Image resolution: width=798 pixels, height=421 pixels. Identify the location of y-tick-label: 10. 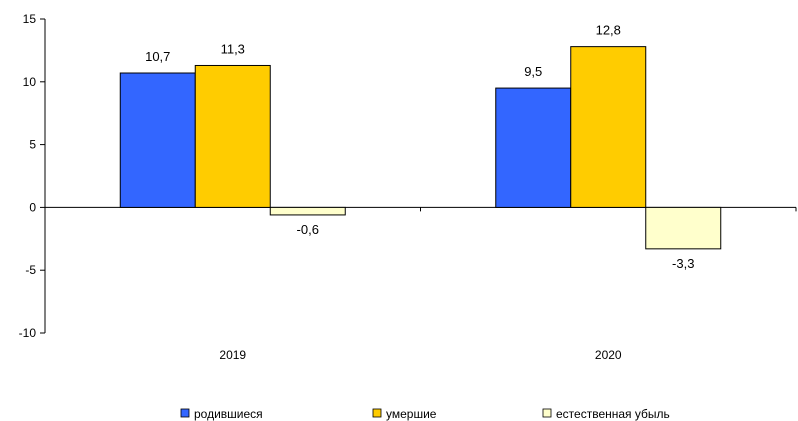
(30, 82).